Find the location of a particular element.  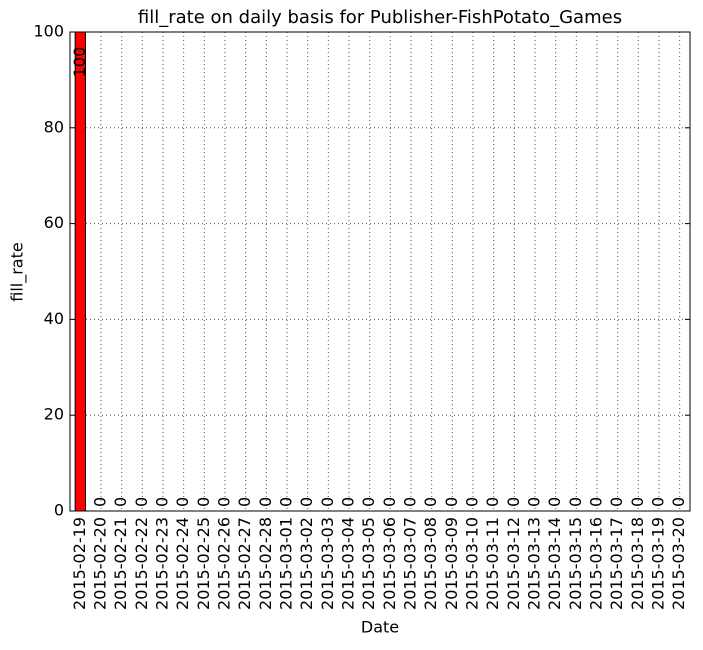

x-tick-label: 2015-02-25 is located at coordinates (203, 563).